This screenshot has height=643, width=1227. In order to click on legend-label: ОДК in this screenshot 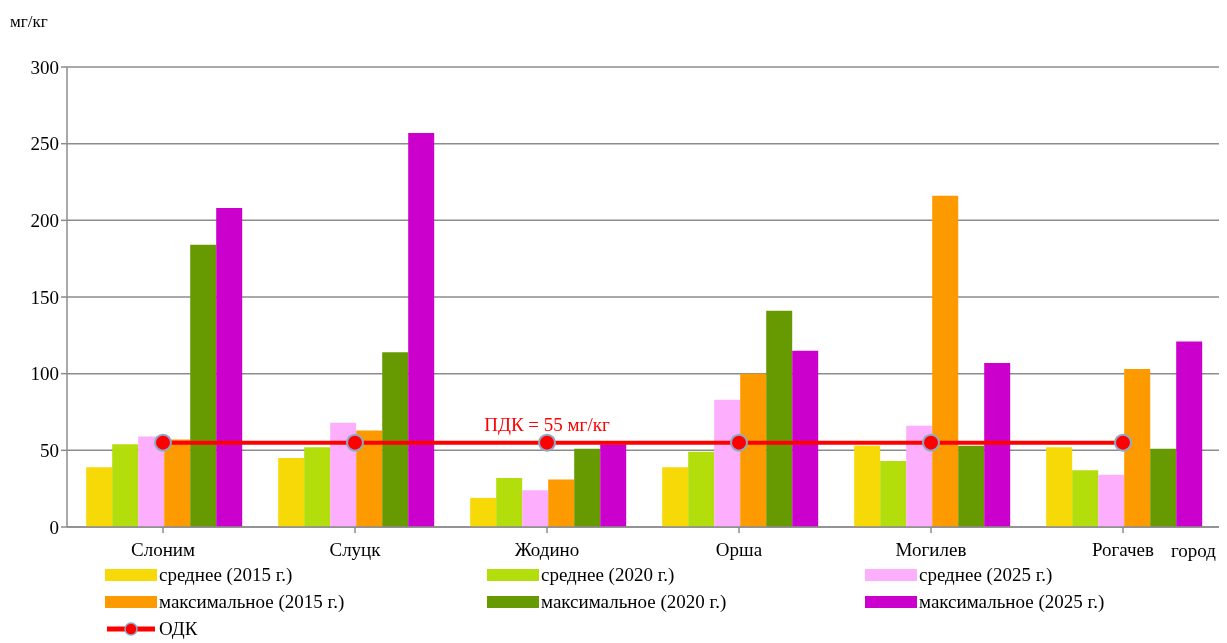, I will do `click(178, 628)`.